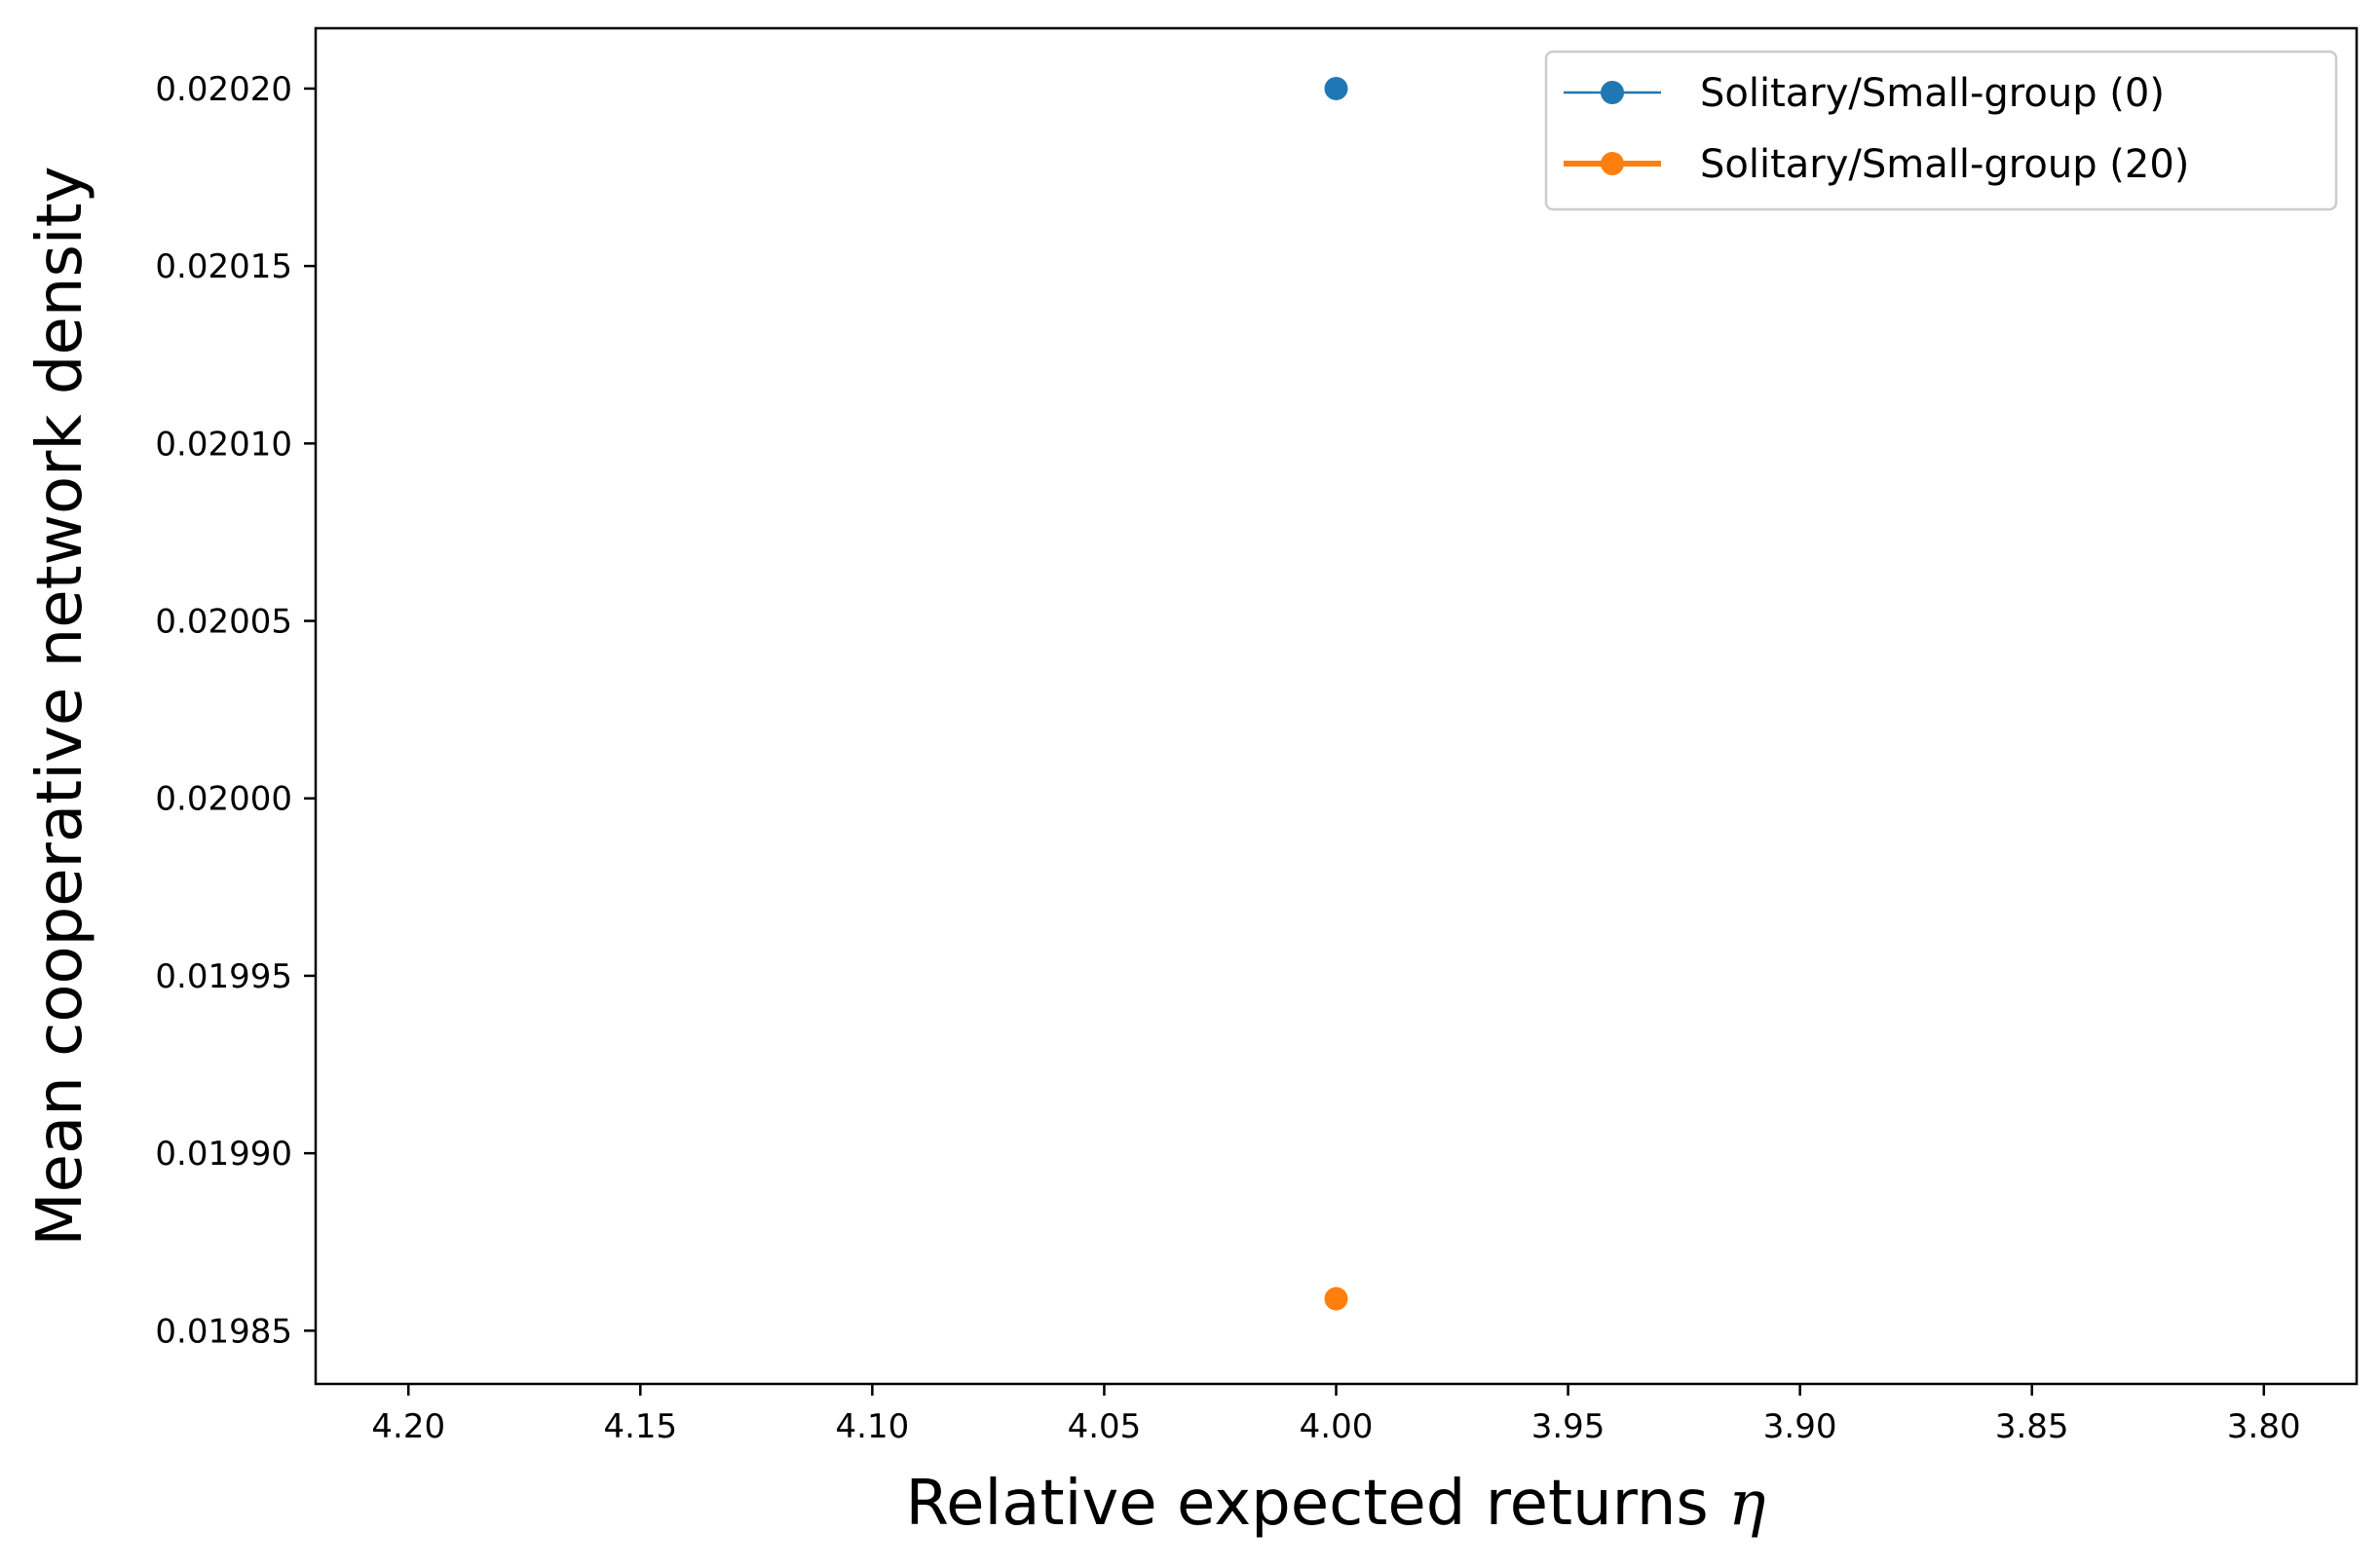  Describe the element at coordinates (60, 706) in the screenshot. I see `y-axis-label: Mean cooperative network density` at that location.